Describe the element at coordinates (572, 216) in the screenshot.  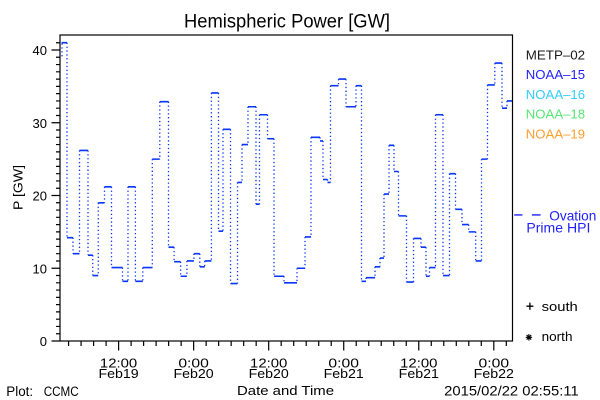
I see `svg-text: Ovation` at that location.